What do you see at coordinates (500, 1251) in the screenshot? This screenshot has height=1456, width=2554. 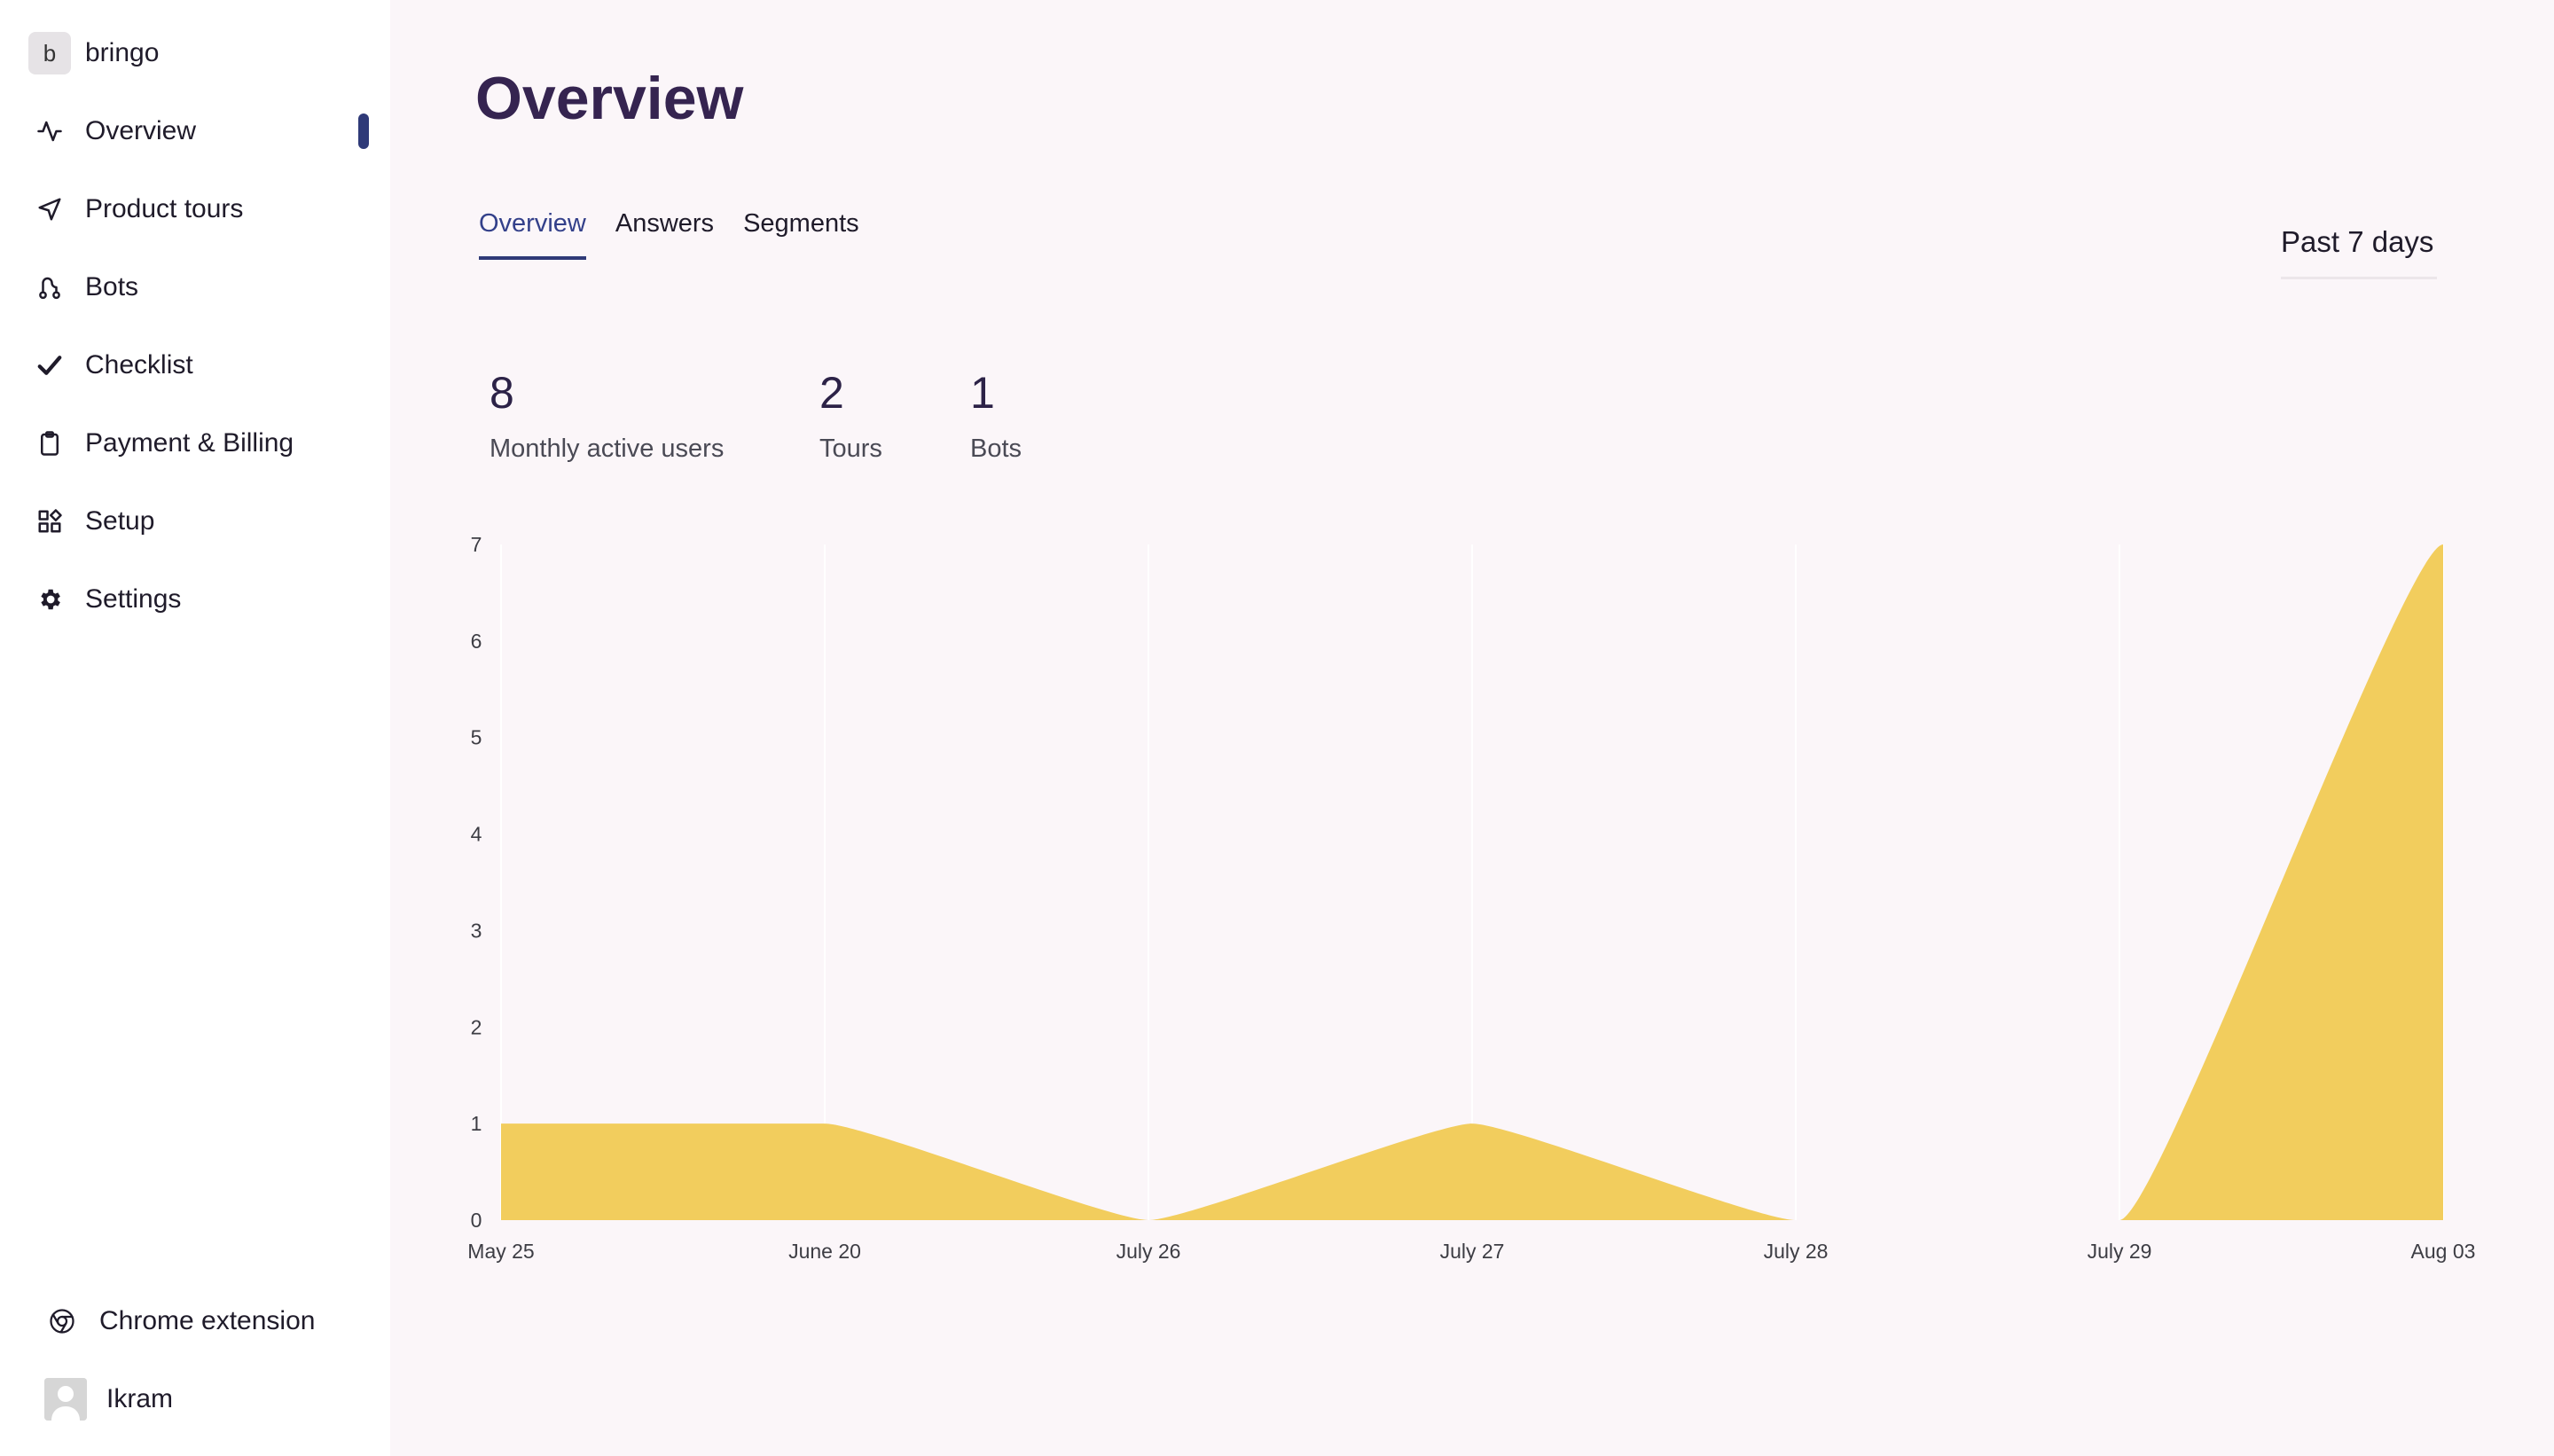 I see `x-tick-label: May 25` at bounding box center [500, 1251].